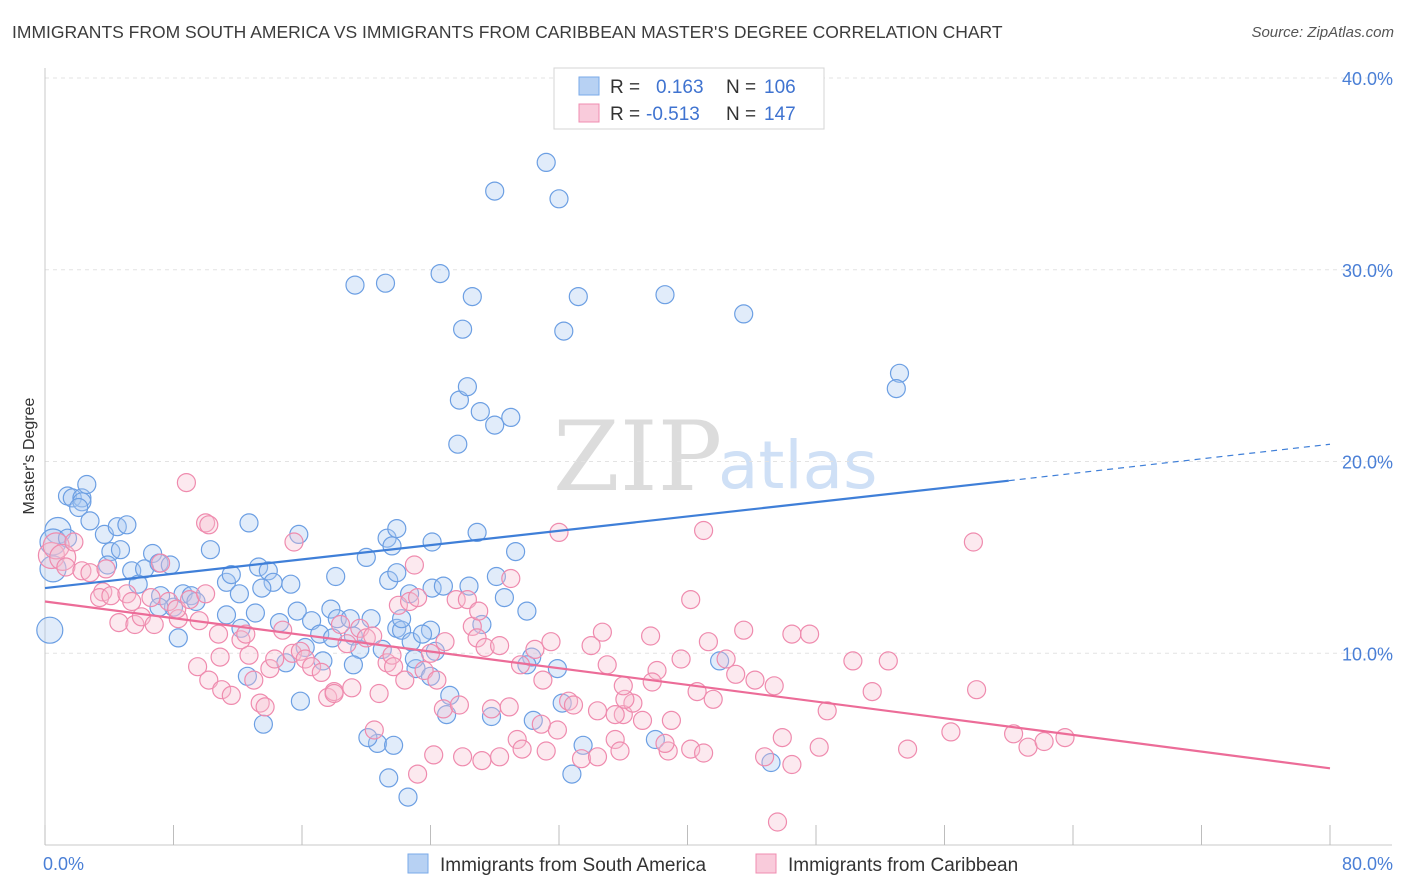 This screenshot has width=1406, height=892. I want to click on watermark-atlas: atlas, so click(798, 465).